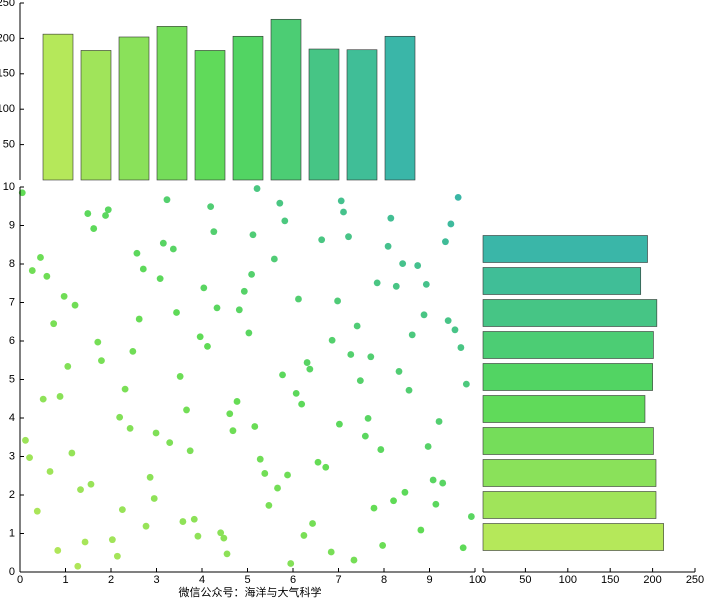 The height and width of the screenshot is (600, 704). I want to click on y-tick-label: 8, so click(12, 264).